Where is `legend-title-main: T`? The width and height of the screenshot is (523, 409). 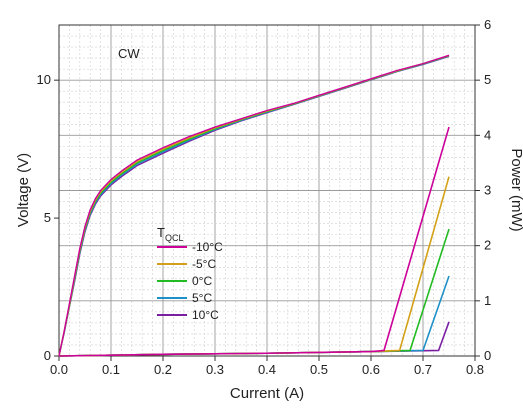 legend-title-main: T is located at coordinates (161, 232).